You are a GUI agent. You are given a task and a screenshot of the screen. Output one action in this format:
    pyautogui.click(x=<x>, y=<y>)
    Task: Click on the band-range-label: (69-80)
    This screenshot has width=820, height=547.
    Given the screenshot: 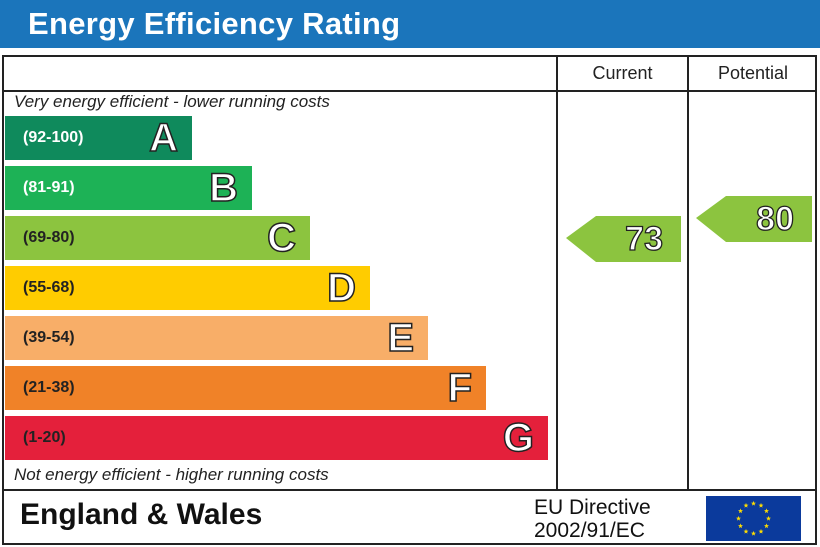 What is the action you would take?
    pyautogui.click(x=49, y=237)
    